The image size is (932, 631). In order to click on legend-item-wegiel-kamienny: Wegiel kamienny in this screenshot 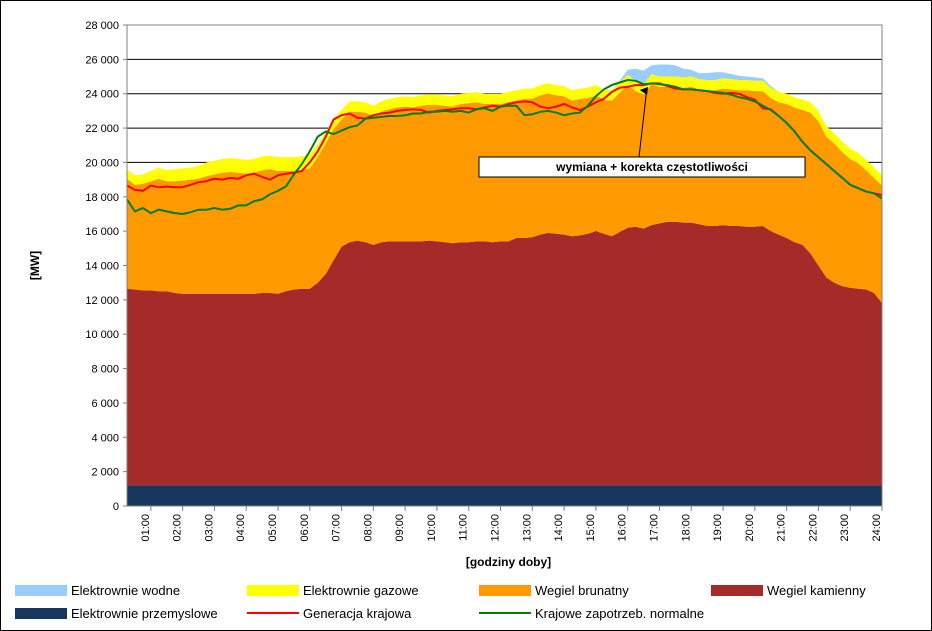, I will do `click(788, 590)`.